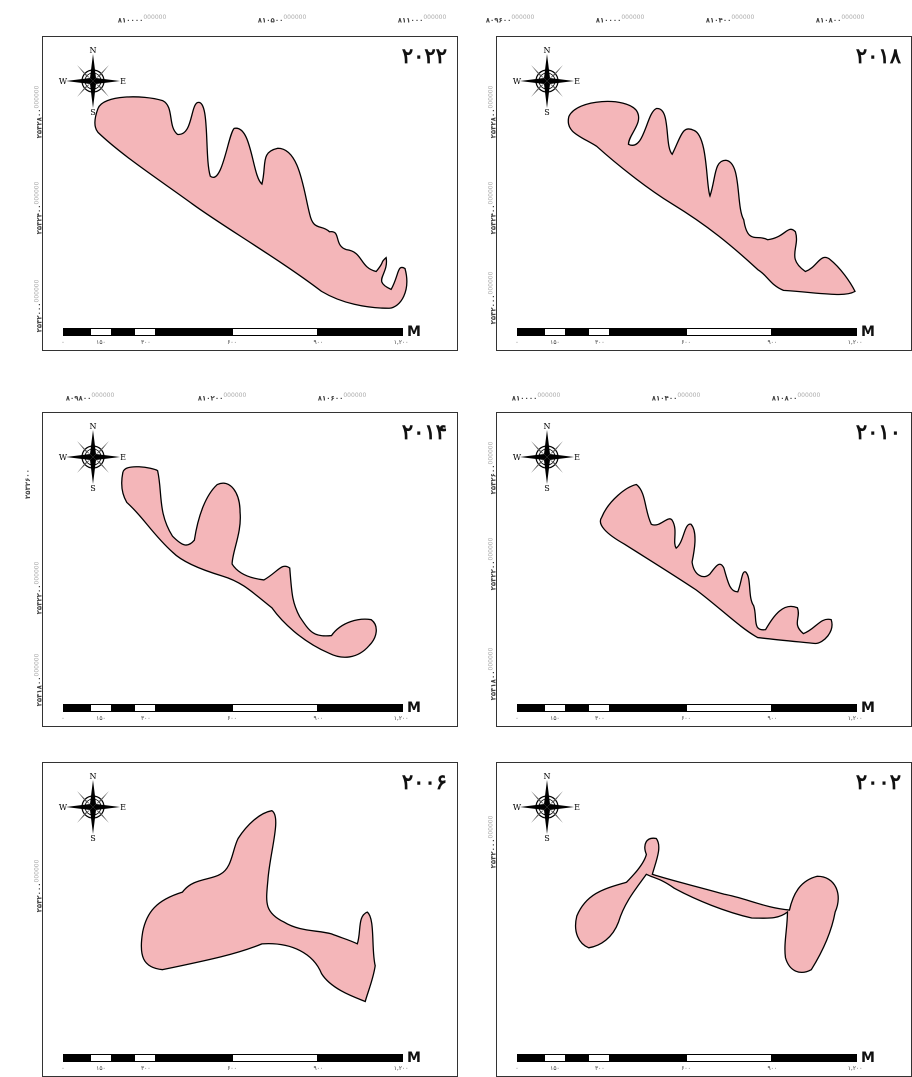 This screenshot has width=912, height=1077. What do you see at coordinates (34, 588) in the screenshot?
I see `y-coordinate-labels: ۲۵۳۲۶۰۰ ۲۵۳۲۲۰۰000000 ۲۵۳۱۸۰۰000000` at bounding box center [34, 588].